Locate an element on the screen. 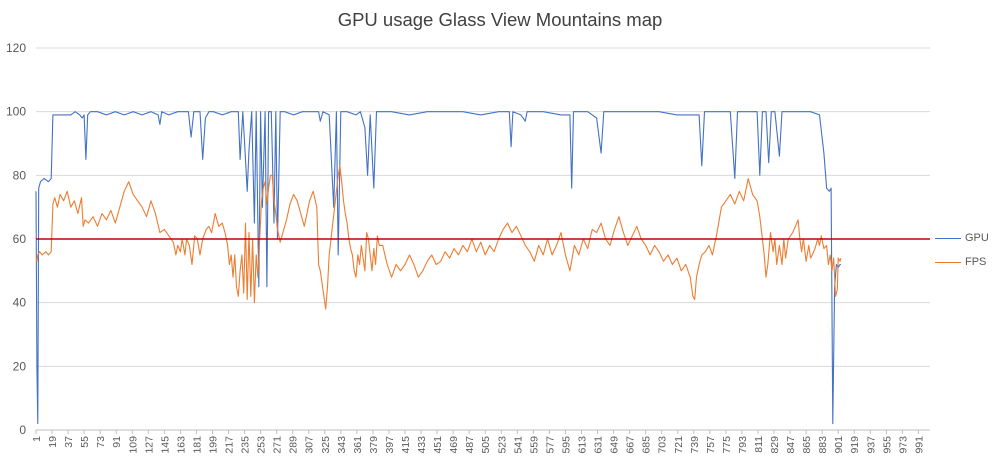 The width and height of the screenshot is (1000, 465). x-tick-label: 775 is located at coordinates (727, 445).